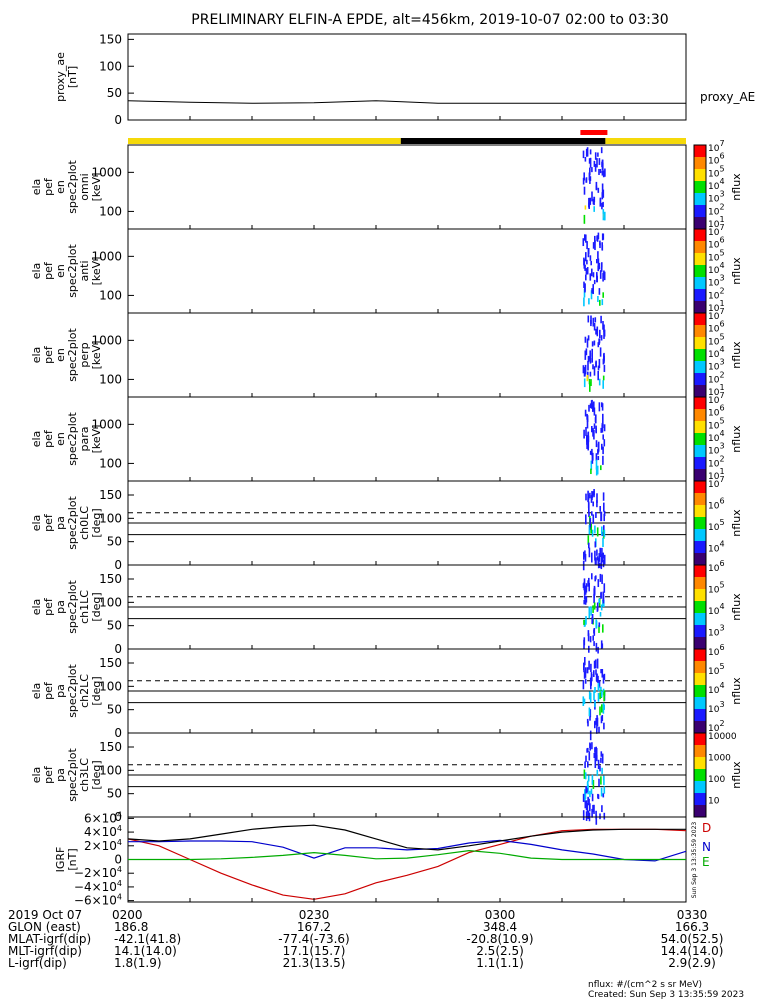 Image resolution: width=775 pixels, height=1000 pixels. What do you see at coordinates (727, 97) in the screenshot?
I see `proxy-ae-legend: proxy_AE` at bounding box center [727, 97].